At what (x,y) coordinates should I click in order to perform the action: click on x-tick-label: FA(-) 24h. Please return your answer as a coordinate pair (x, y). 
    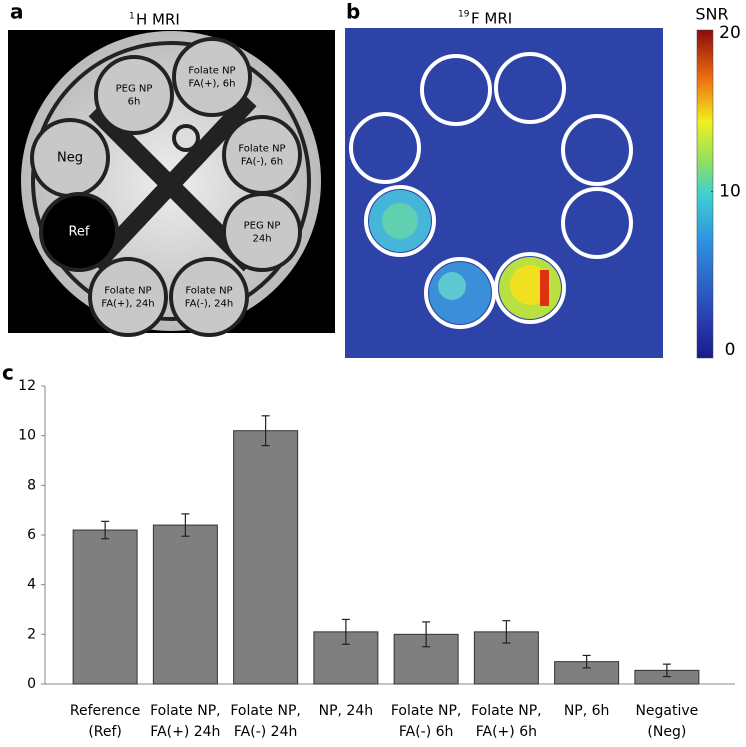
    Looking at the image, I should click on (265, 732).